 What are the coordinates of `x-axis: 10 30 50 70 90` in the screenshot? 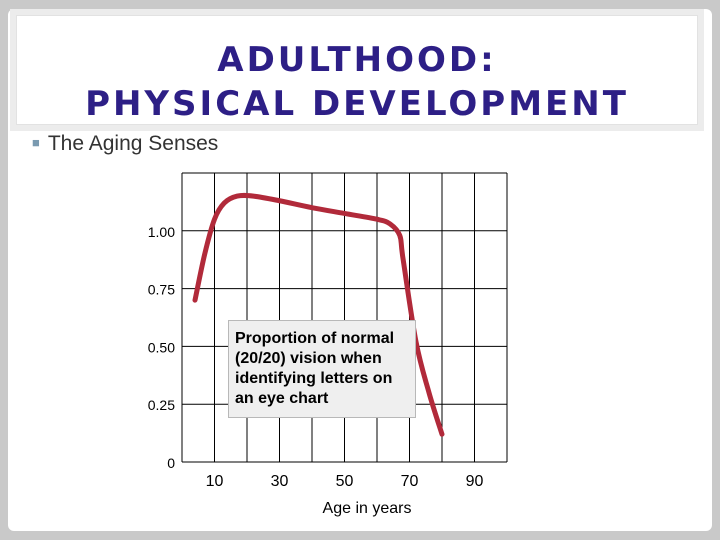 It's located at (345, 481).